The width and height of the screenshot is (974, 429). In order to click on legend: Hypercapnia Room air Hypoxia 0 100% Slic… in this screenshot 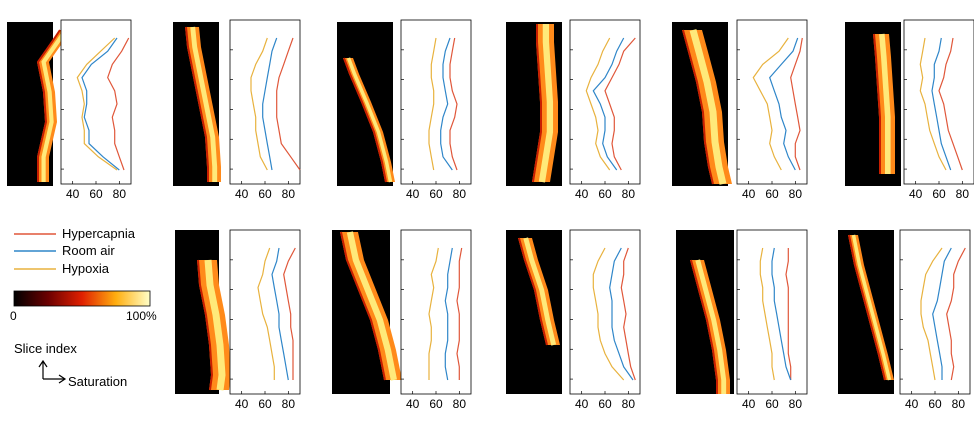, I will do `click(83, 307)`.